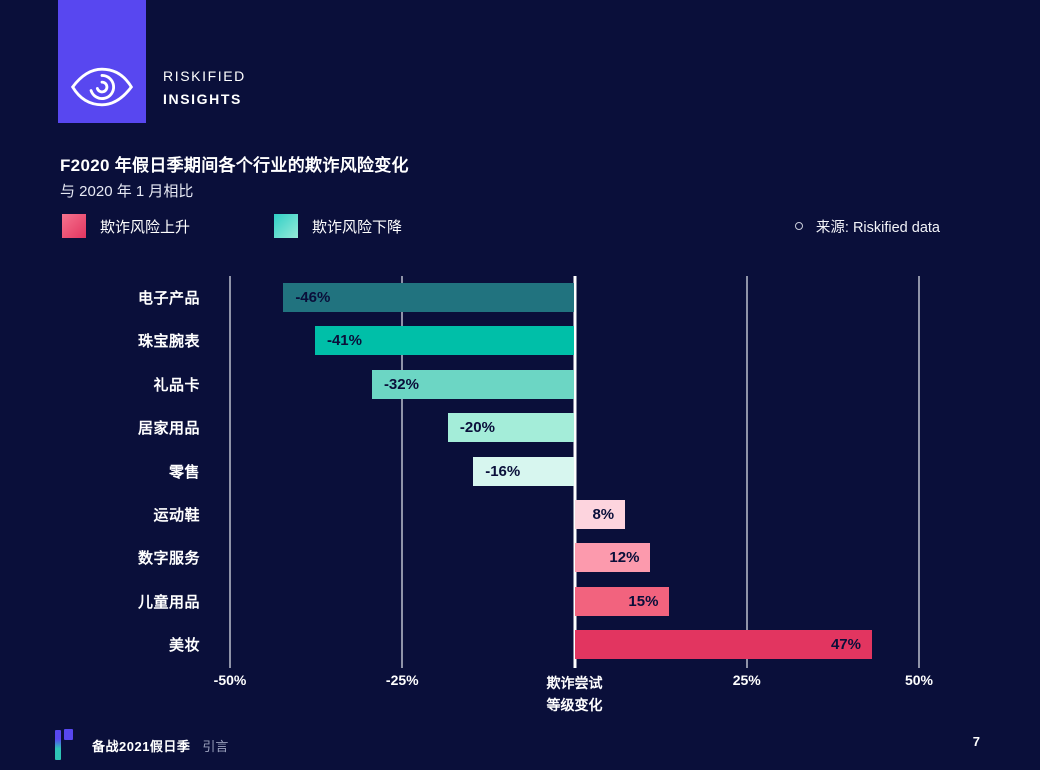  I want to click on chart-bar: -16%, so click(524, 471).